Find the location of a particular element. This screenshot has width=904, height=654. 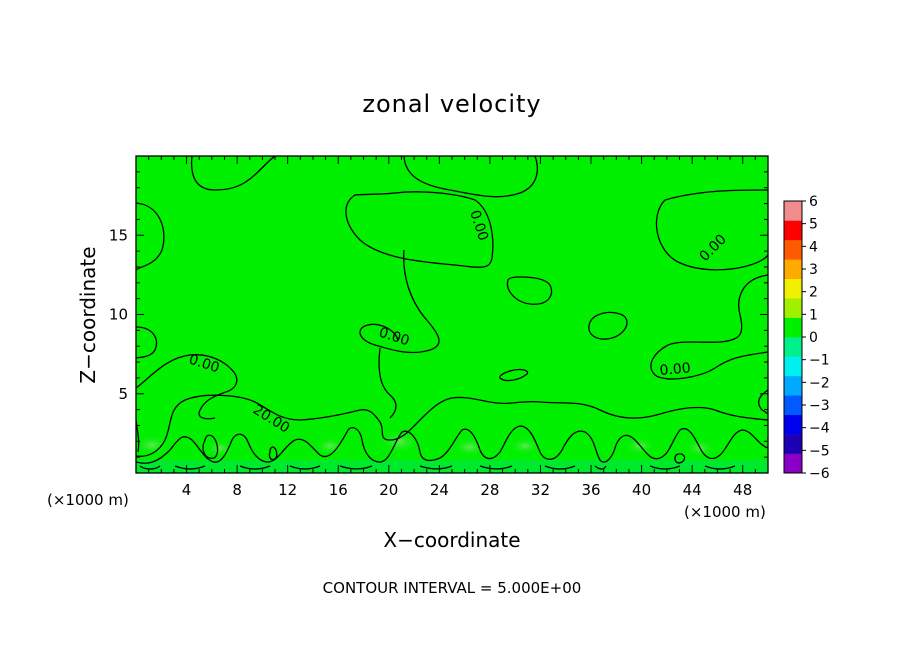

colorbar-tick-label: 2 is located at coordinates (813, 293).